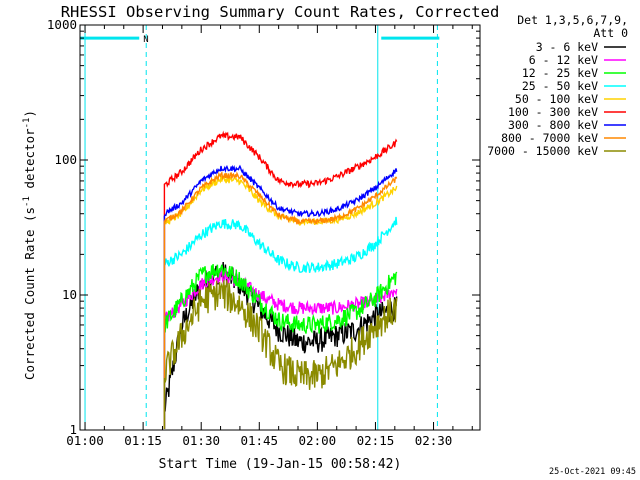  Describe the element at coordinates (27, 123) in the screenshot. I see `y-axis-label-sup2: -1` at that location.